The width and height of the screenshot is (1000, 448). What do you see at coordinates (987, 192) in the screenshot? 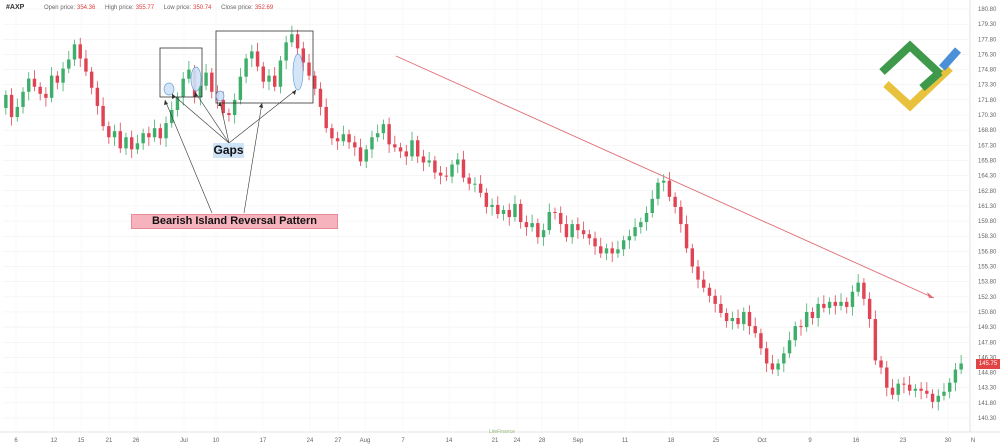
I see `y-tick-label: 162.80` at bounding box center [987, 192].